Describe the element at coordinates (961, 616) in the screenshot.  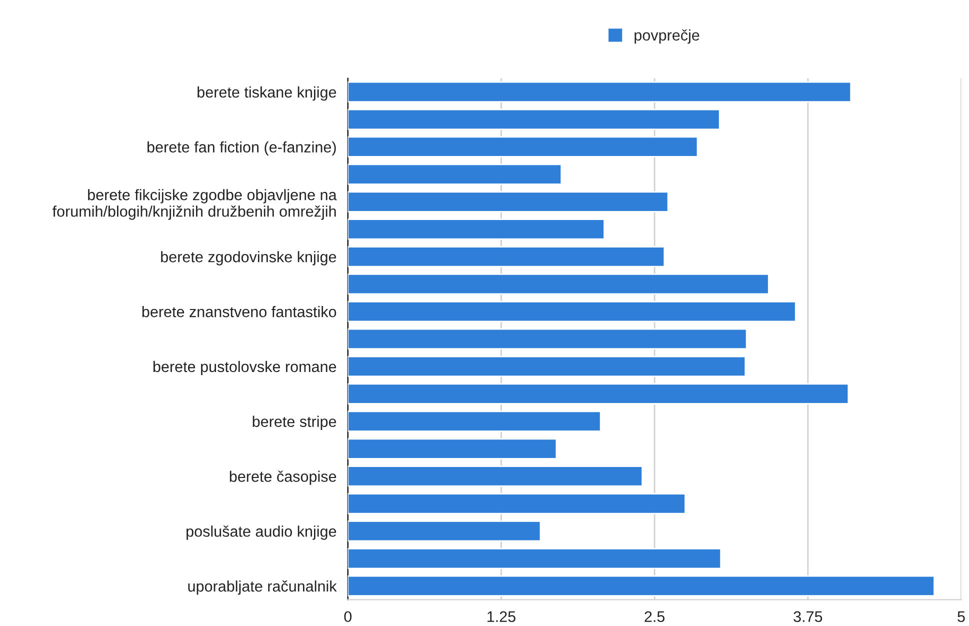
I see `x-tick-label: 5` at that location.